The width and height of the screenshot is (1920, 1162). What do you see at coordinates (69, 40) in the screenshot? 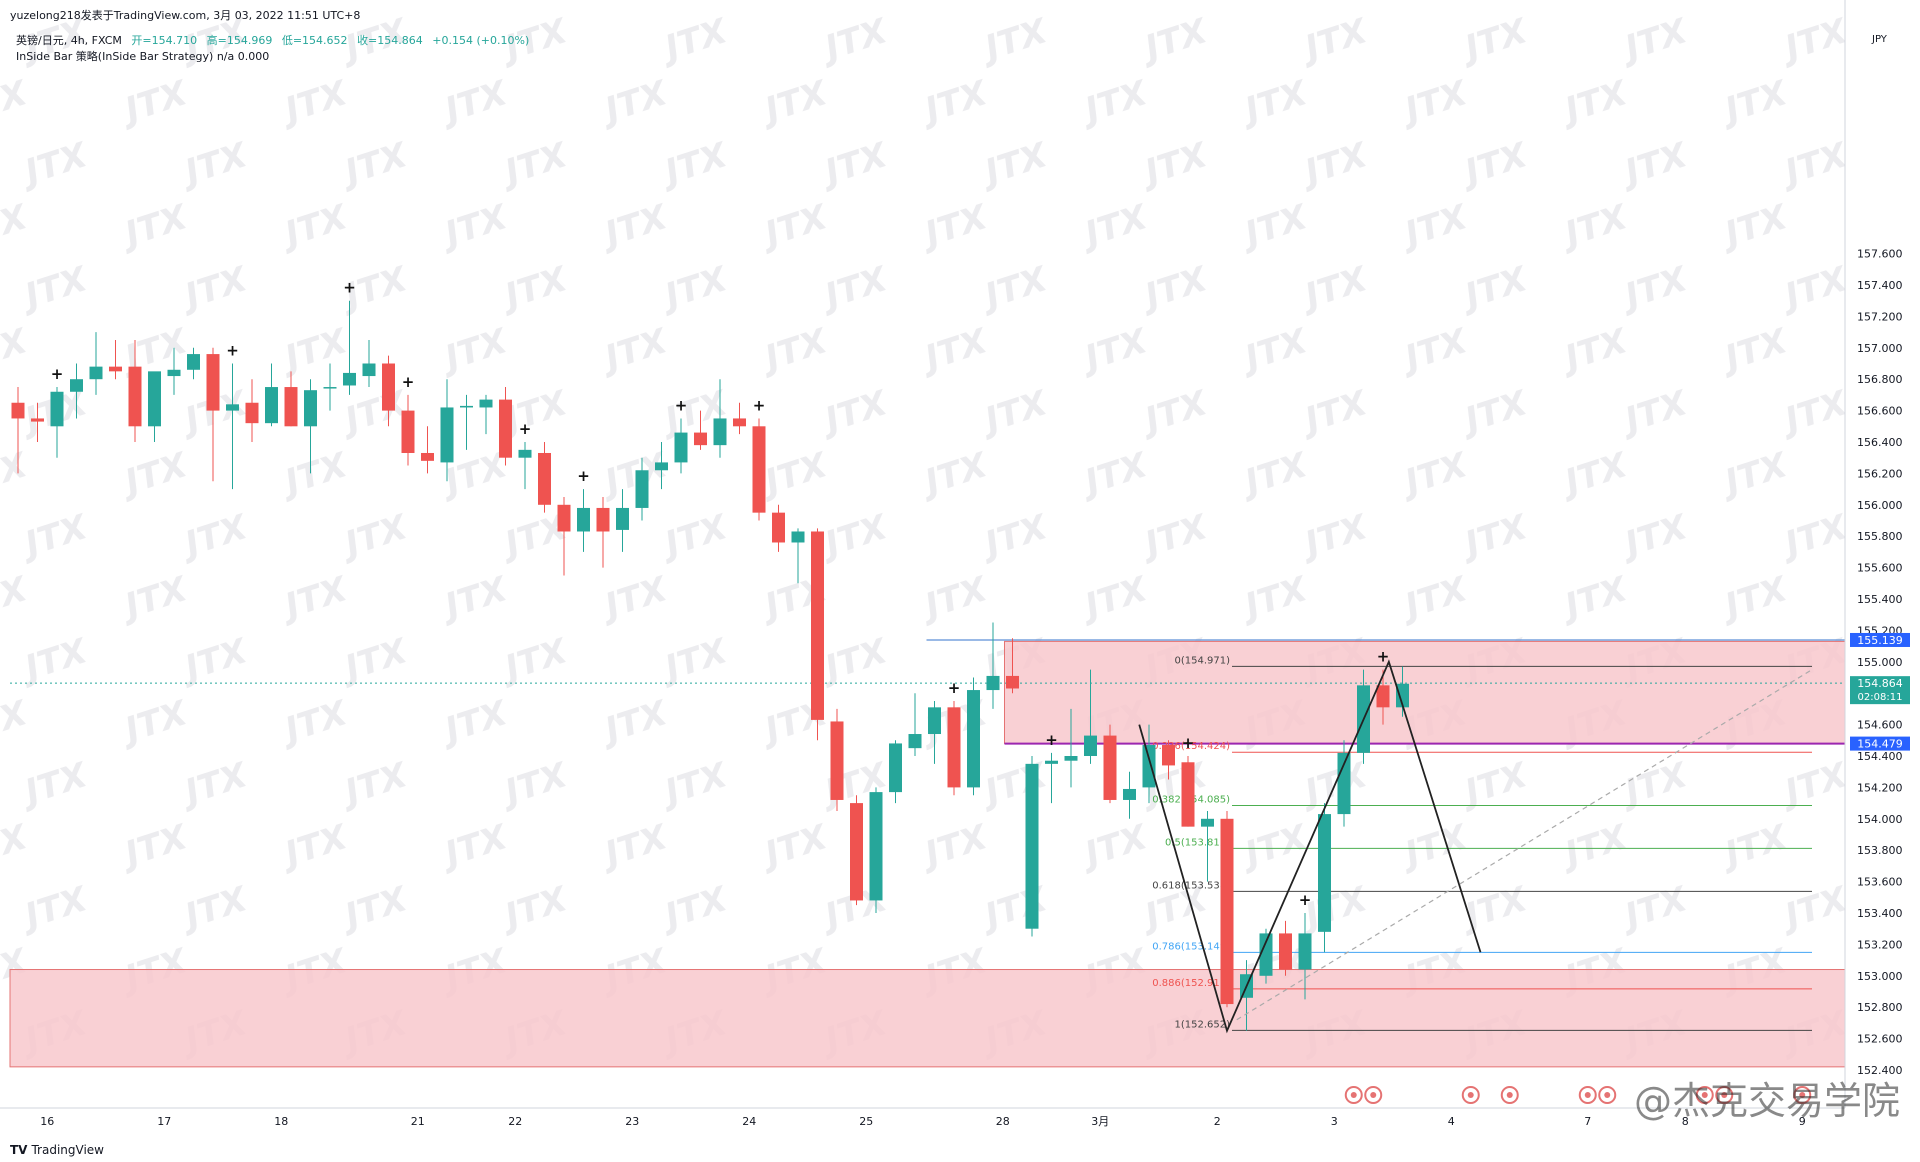
I see `symbol-label: 英镑/日元, 4h, FXCM` at bounding box center [69, 40].